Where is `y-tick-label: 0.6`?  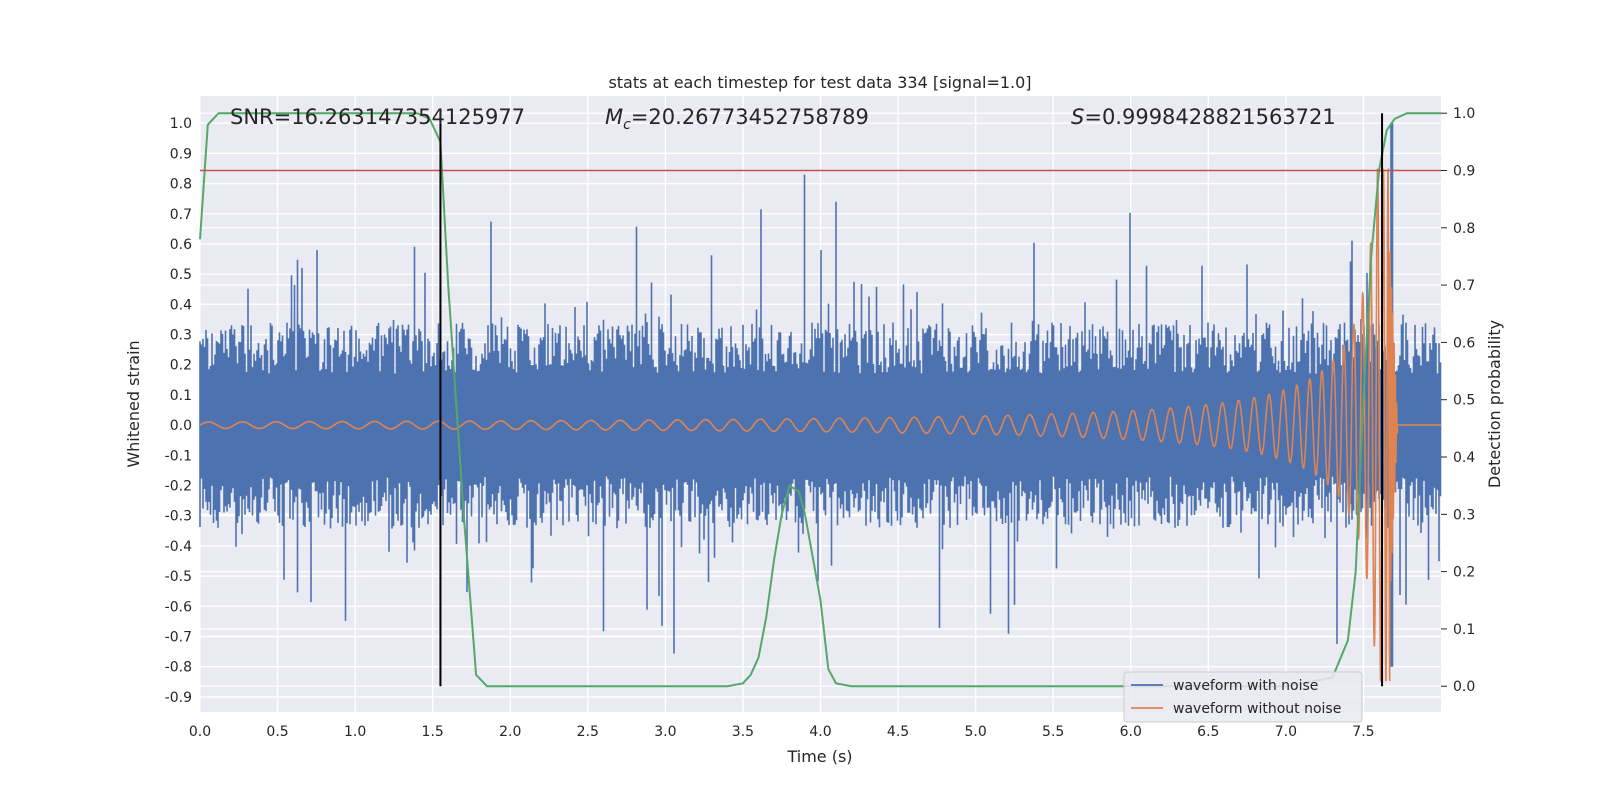 y-tick-label: 0.6 is located at coordinates (181, 245).